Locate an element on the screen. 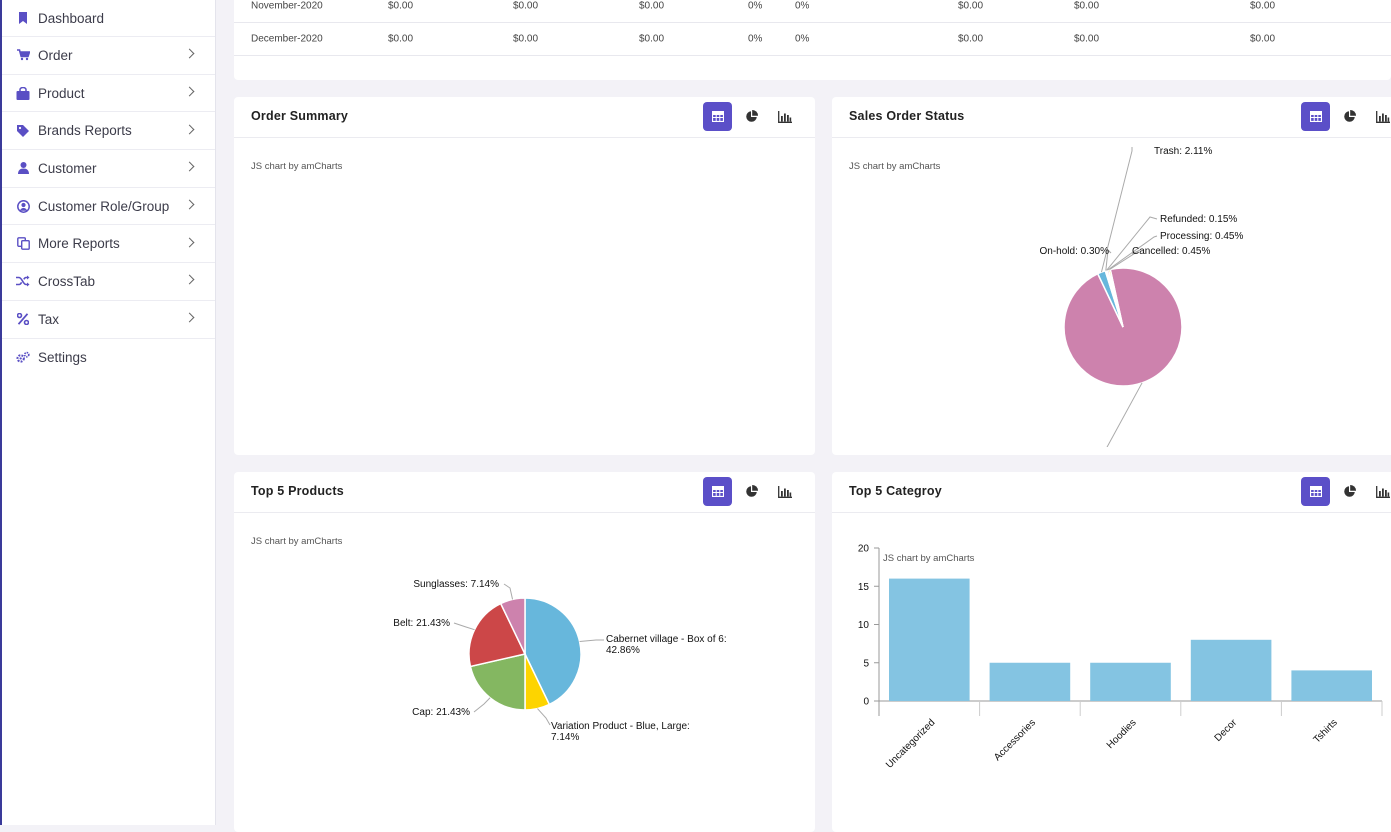 This screenshot has width=1391, height=832. y-tick-label: 5 is located at coordinates (866, 663).